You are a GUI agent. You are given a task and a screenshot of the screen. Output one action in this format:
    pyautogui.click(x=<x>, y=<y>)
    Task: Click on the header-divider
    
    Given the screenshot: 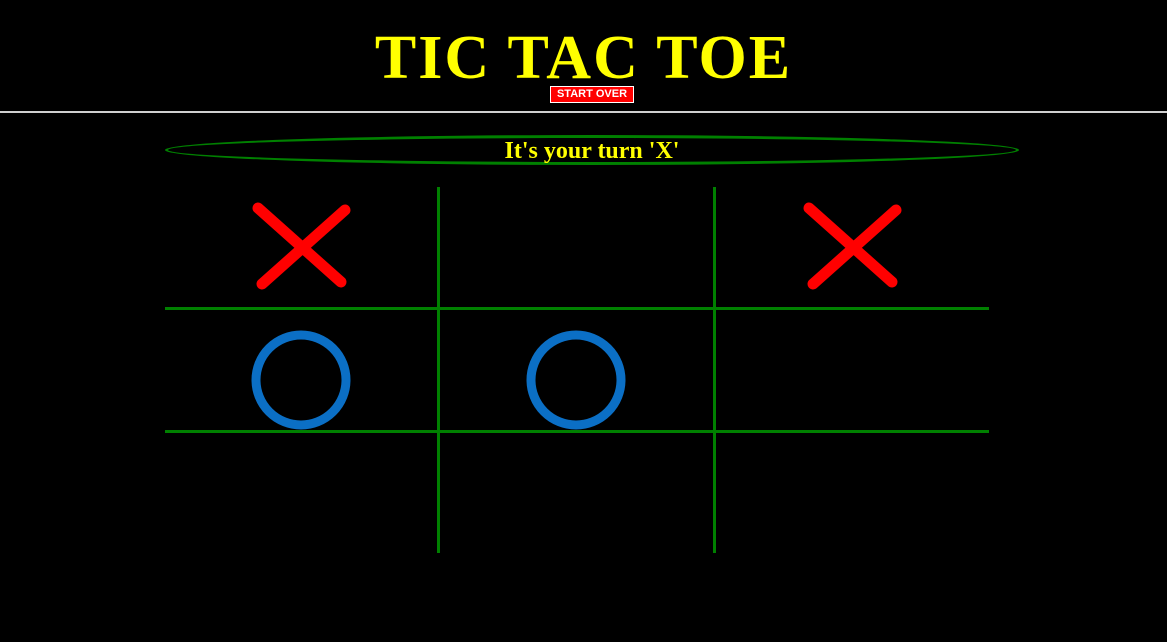 What is the action you would take?
    pyautogui.click(x=583, y=112)
    